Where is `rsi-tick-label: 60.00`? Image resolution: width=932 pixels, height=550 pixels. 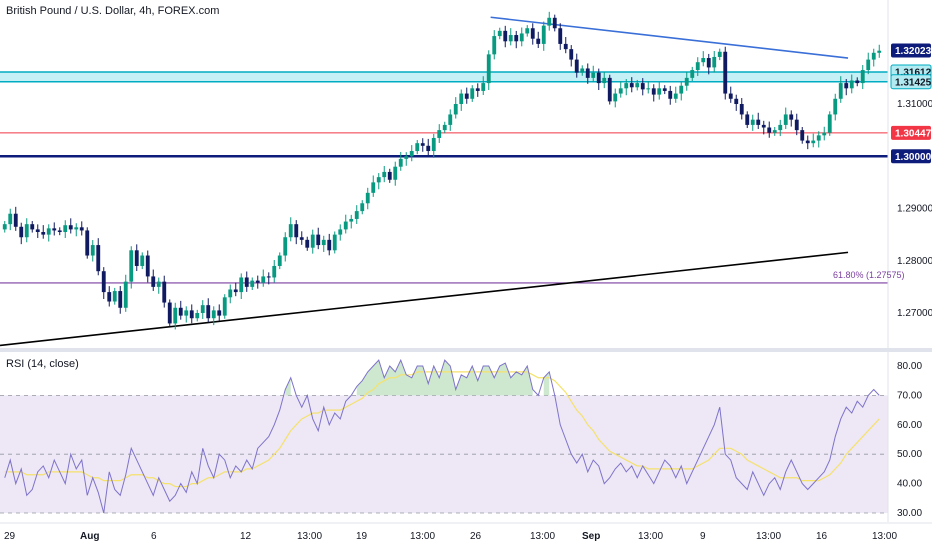
rsi-tick-label: 60.00 is located at coordinates (909, 425).